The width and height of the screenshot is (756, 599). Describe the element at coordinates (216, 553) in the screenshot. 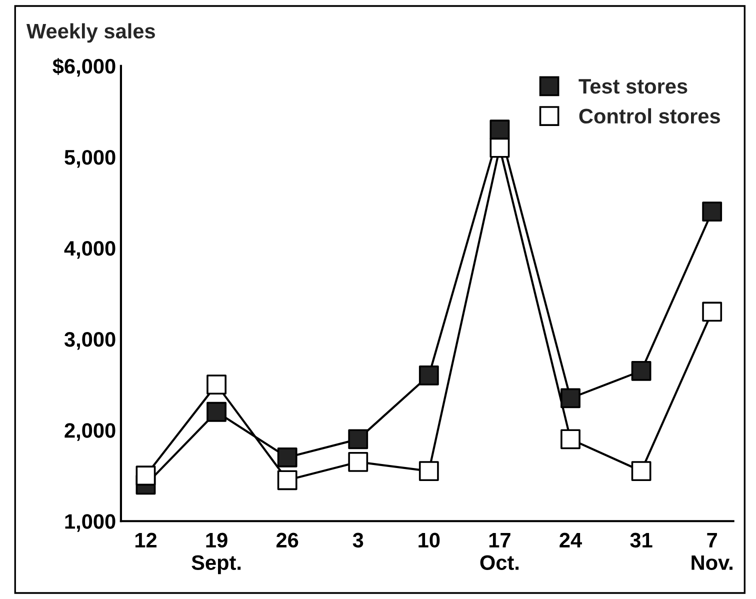

I see `x-tick-label: 19 Sept.` at that location.